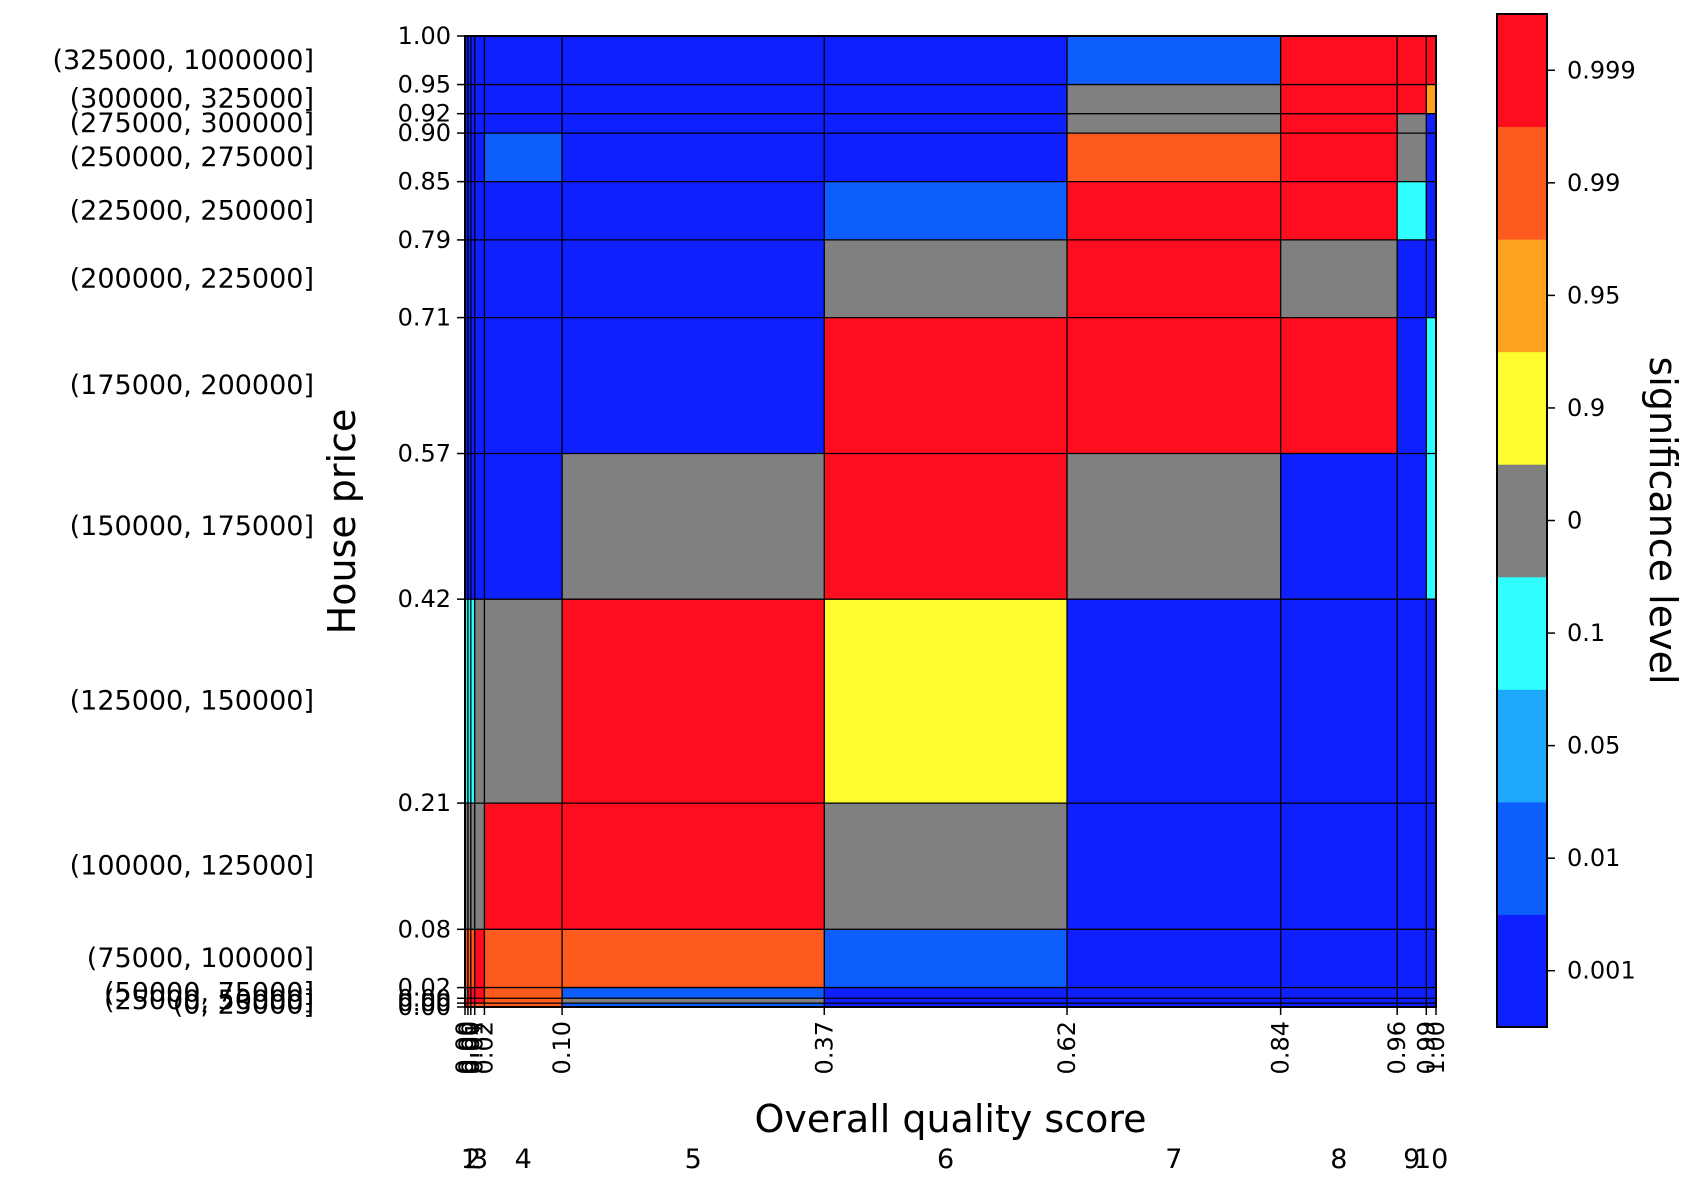  Describe the element at coordinates (1586, 633) in the screenshot. I see `colorbar-tick-label: 0.1` at that location.